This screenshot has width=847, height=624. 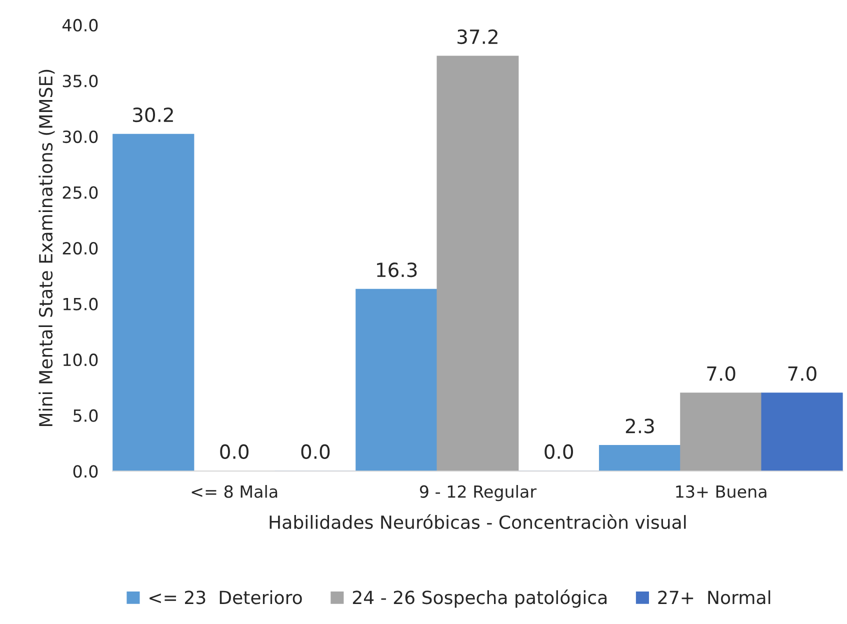 What do you see at coordinates (721, 491) in the screenshot?
I see `x-tick-label: 13+ Buena` at bounding box center [721, 491].